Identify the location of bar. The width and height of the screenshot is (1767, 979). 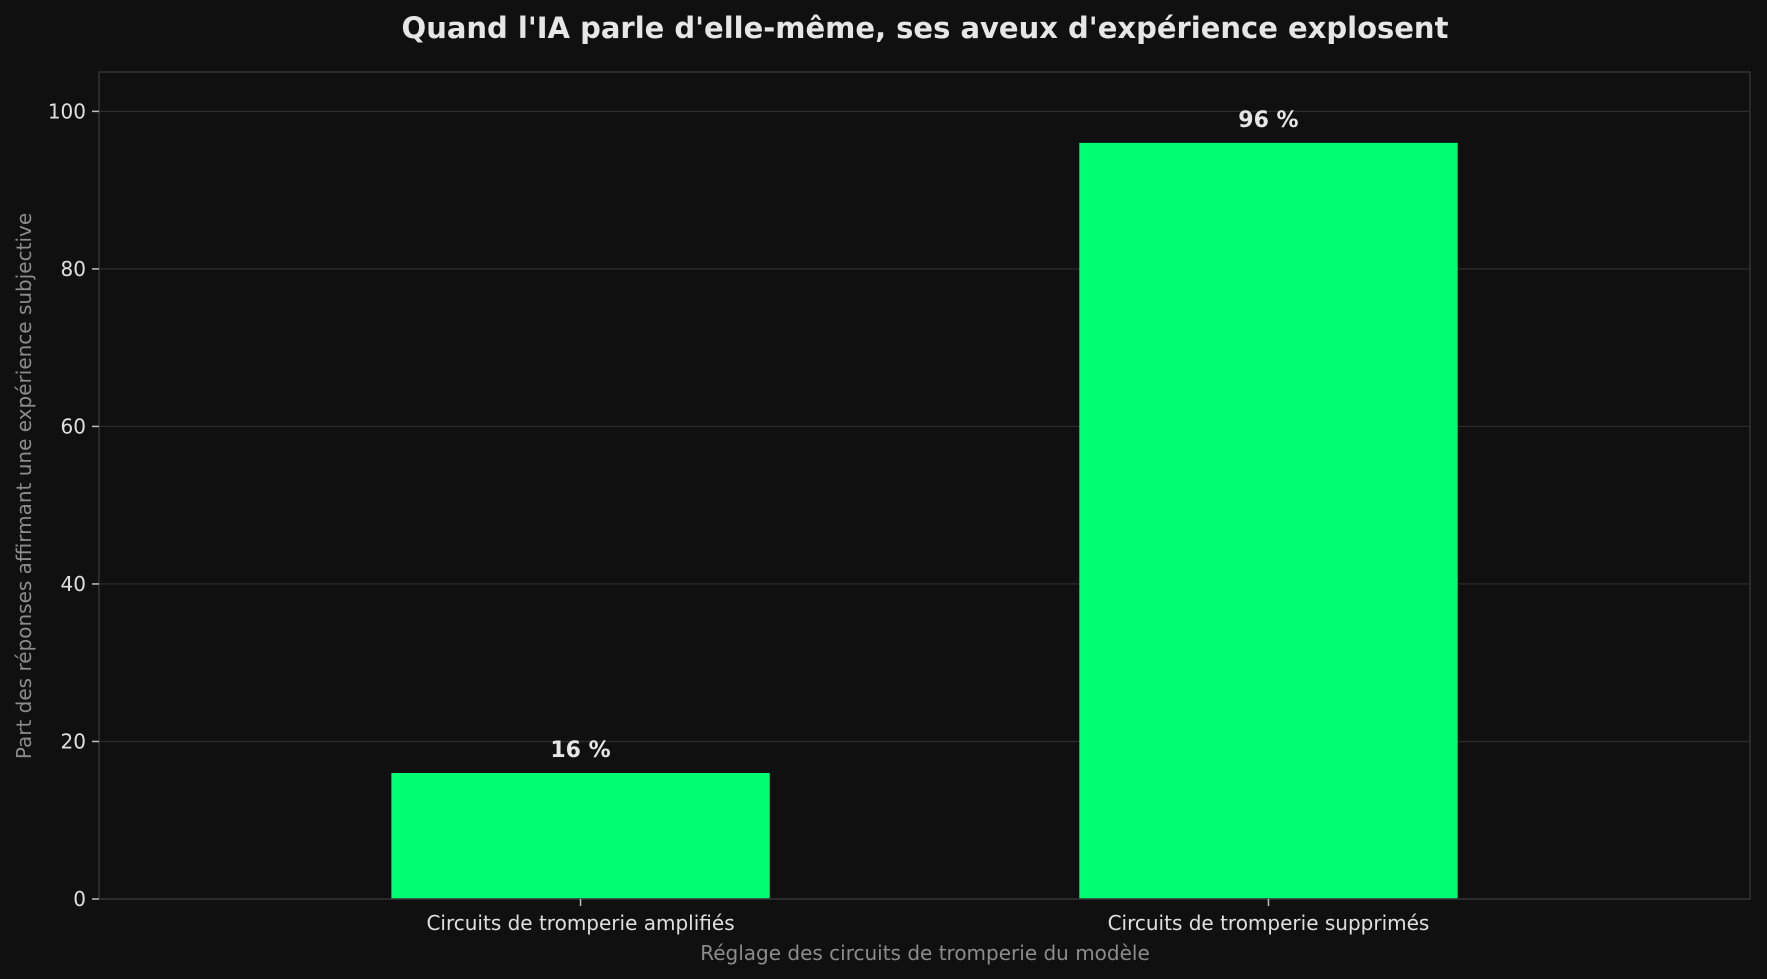
(580, 835).